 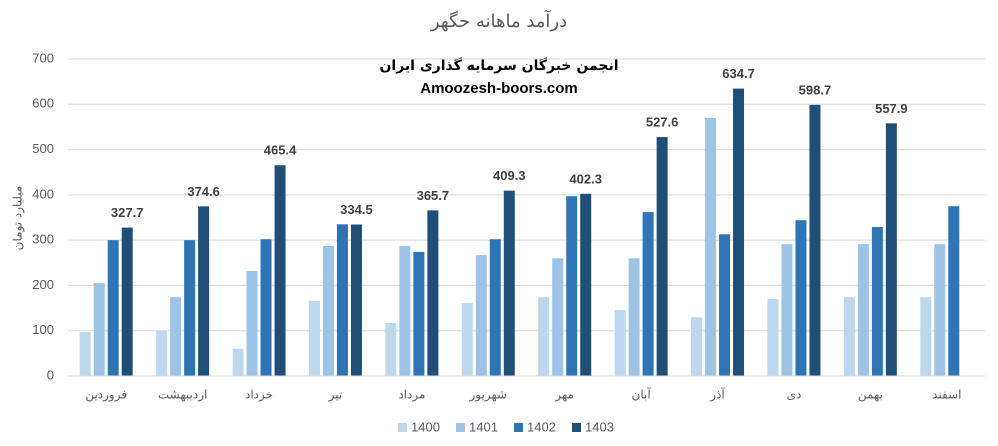 What do you see at coordinates (43, 239) in the screenshot?
I see `y-tick-label: 300` at bounding box center [43, 239].